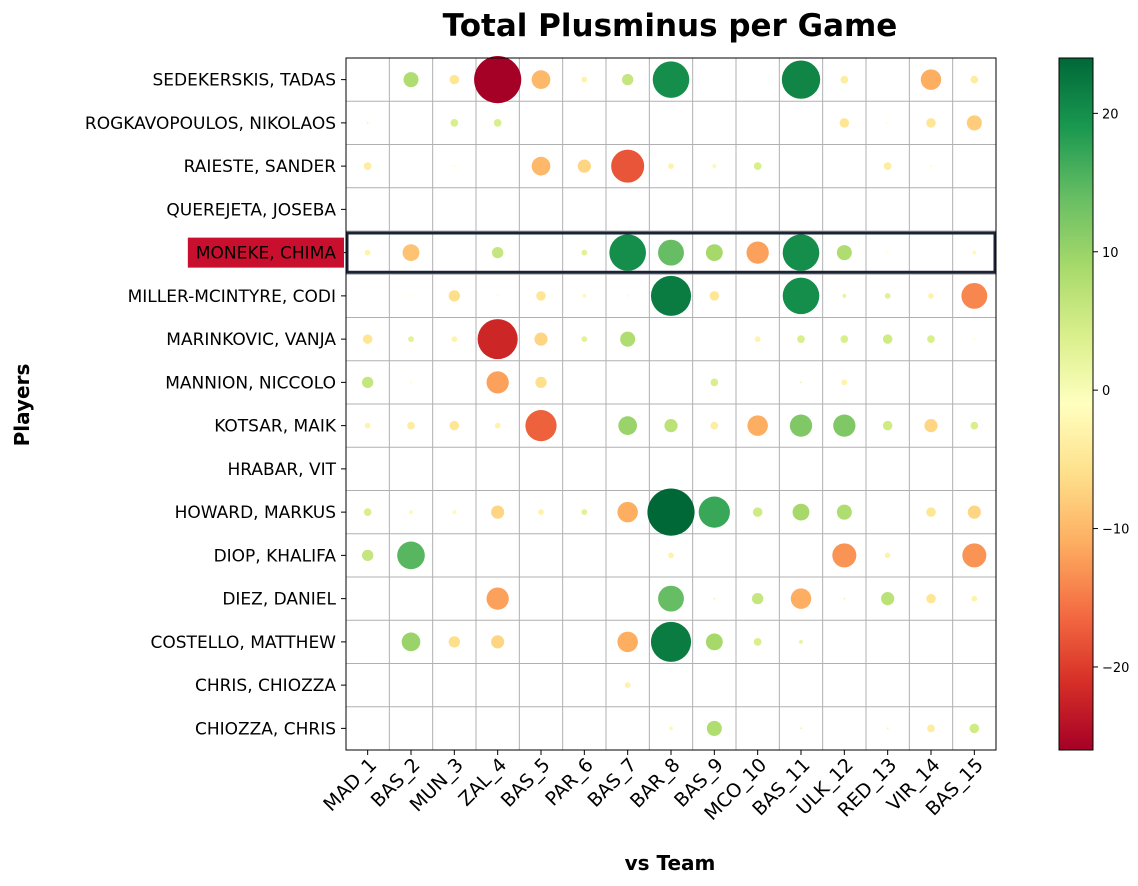 The height and width of the screenshot is (886, 1138). What do you see at coordinates (526, 783) in the screenshot?
I see `x-tick-label: BAS_5` at bounding box center [526, 783].